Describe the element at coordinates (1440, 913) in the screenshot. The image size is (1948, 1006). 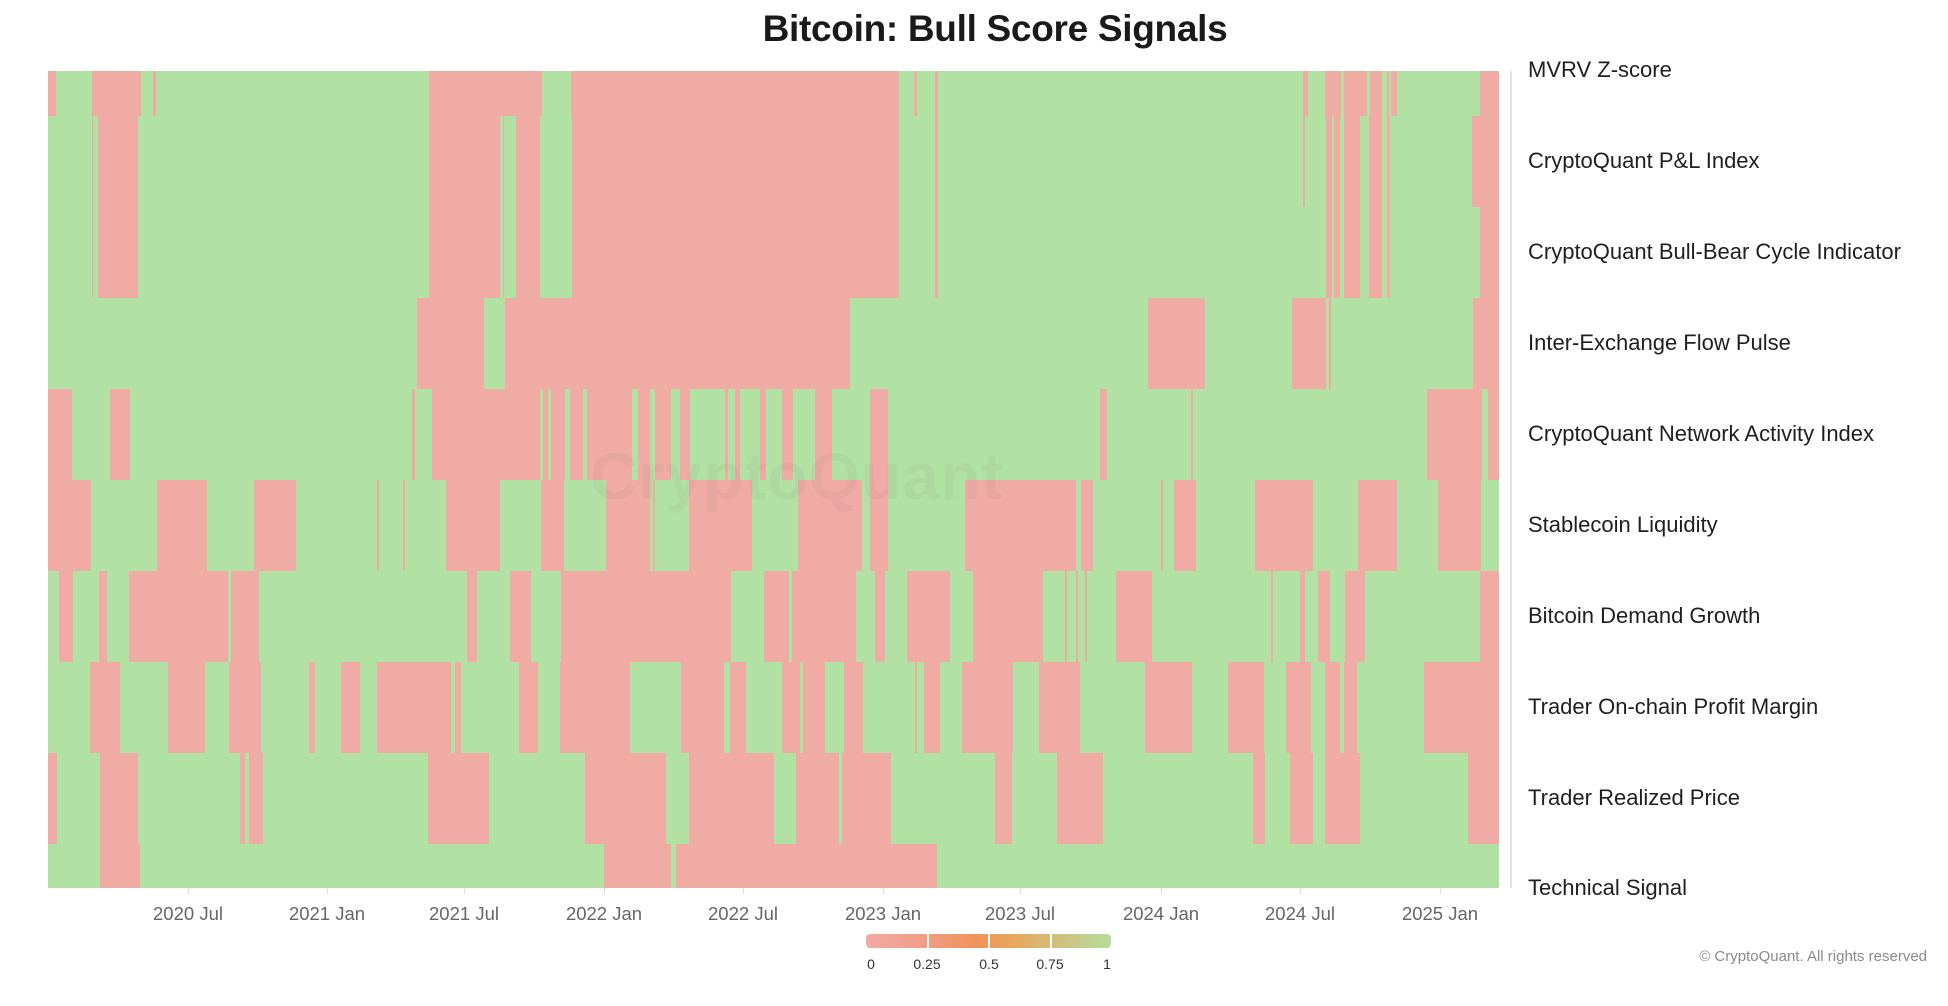
I see `x-tick-label: 2025 Jan` at that location.